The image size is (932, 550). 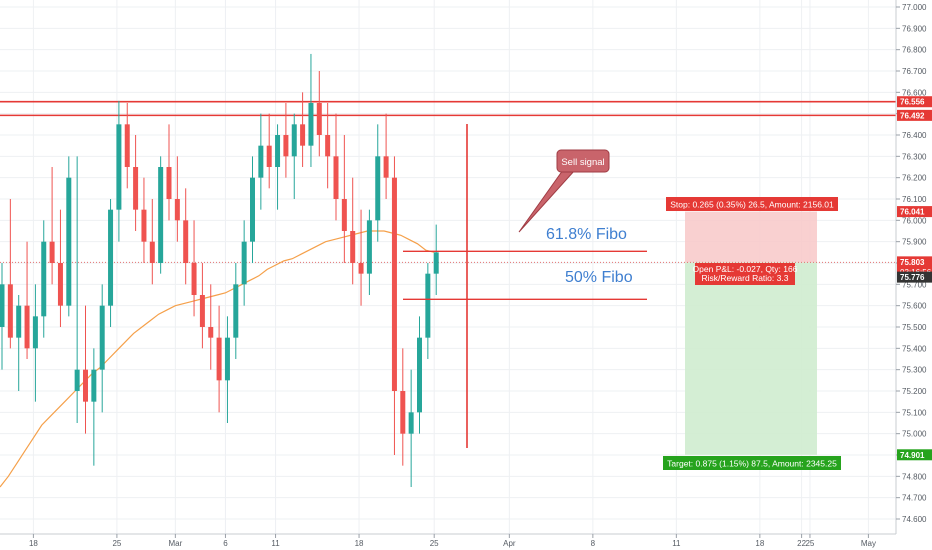 I want to click on fibo-50-label: 50% Fibo, so click(x=599, y=277).